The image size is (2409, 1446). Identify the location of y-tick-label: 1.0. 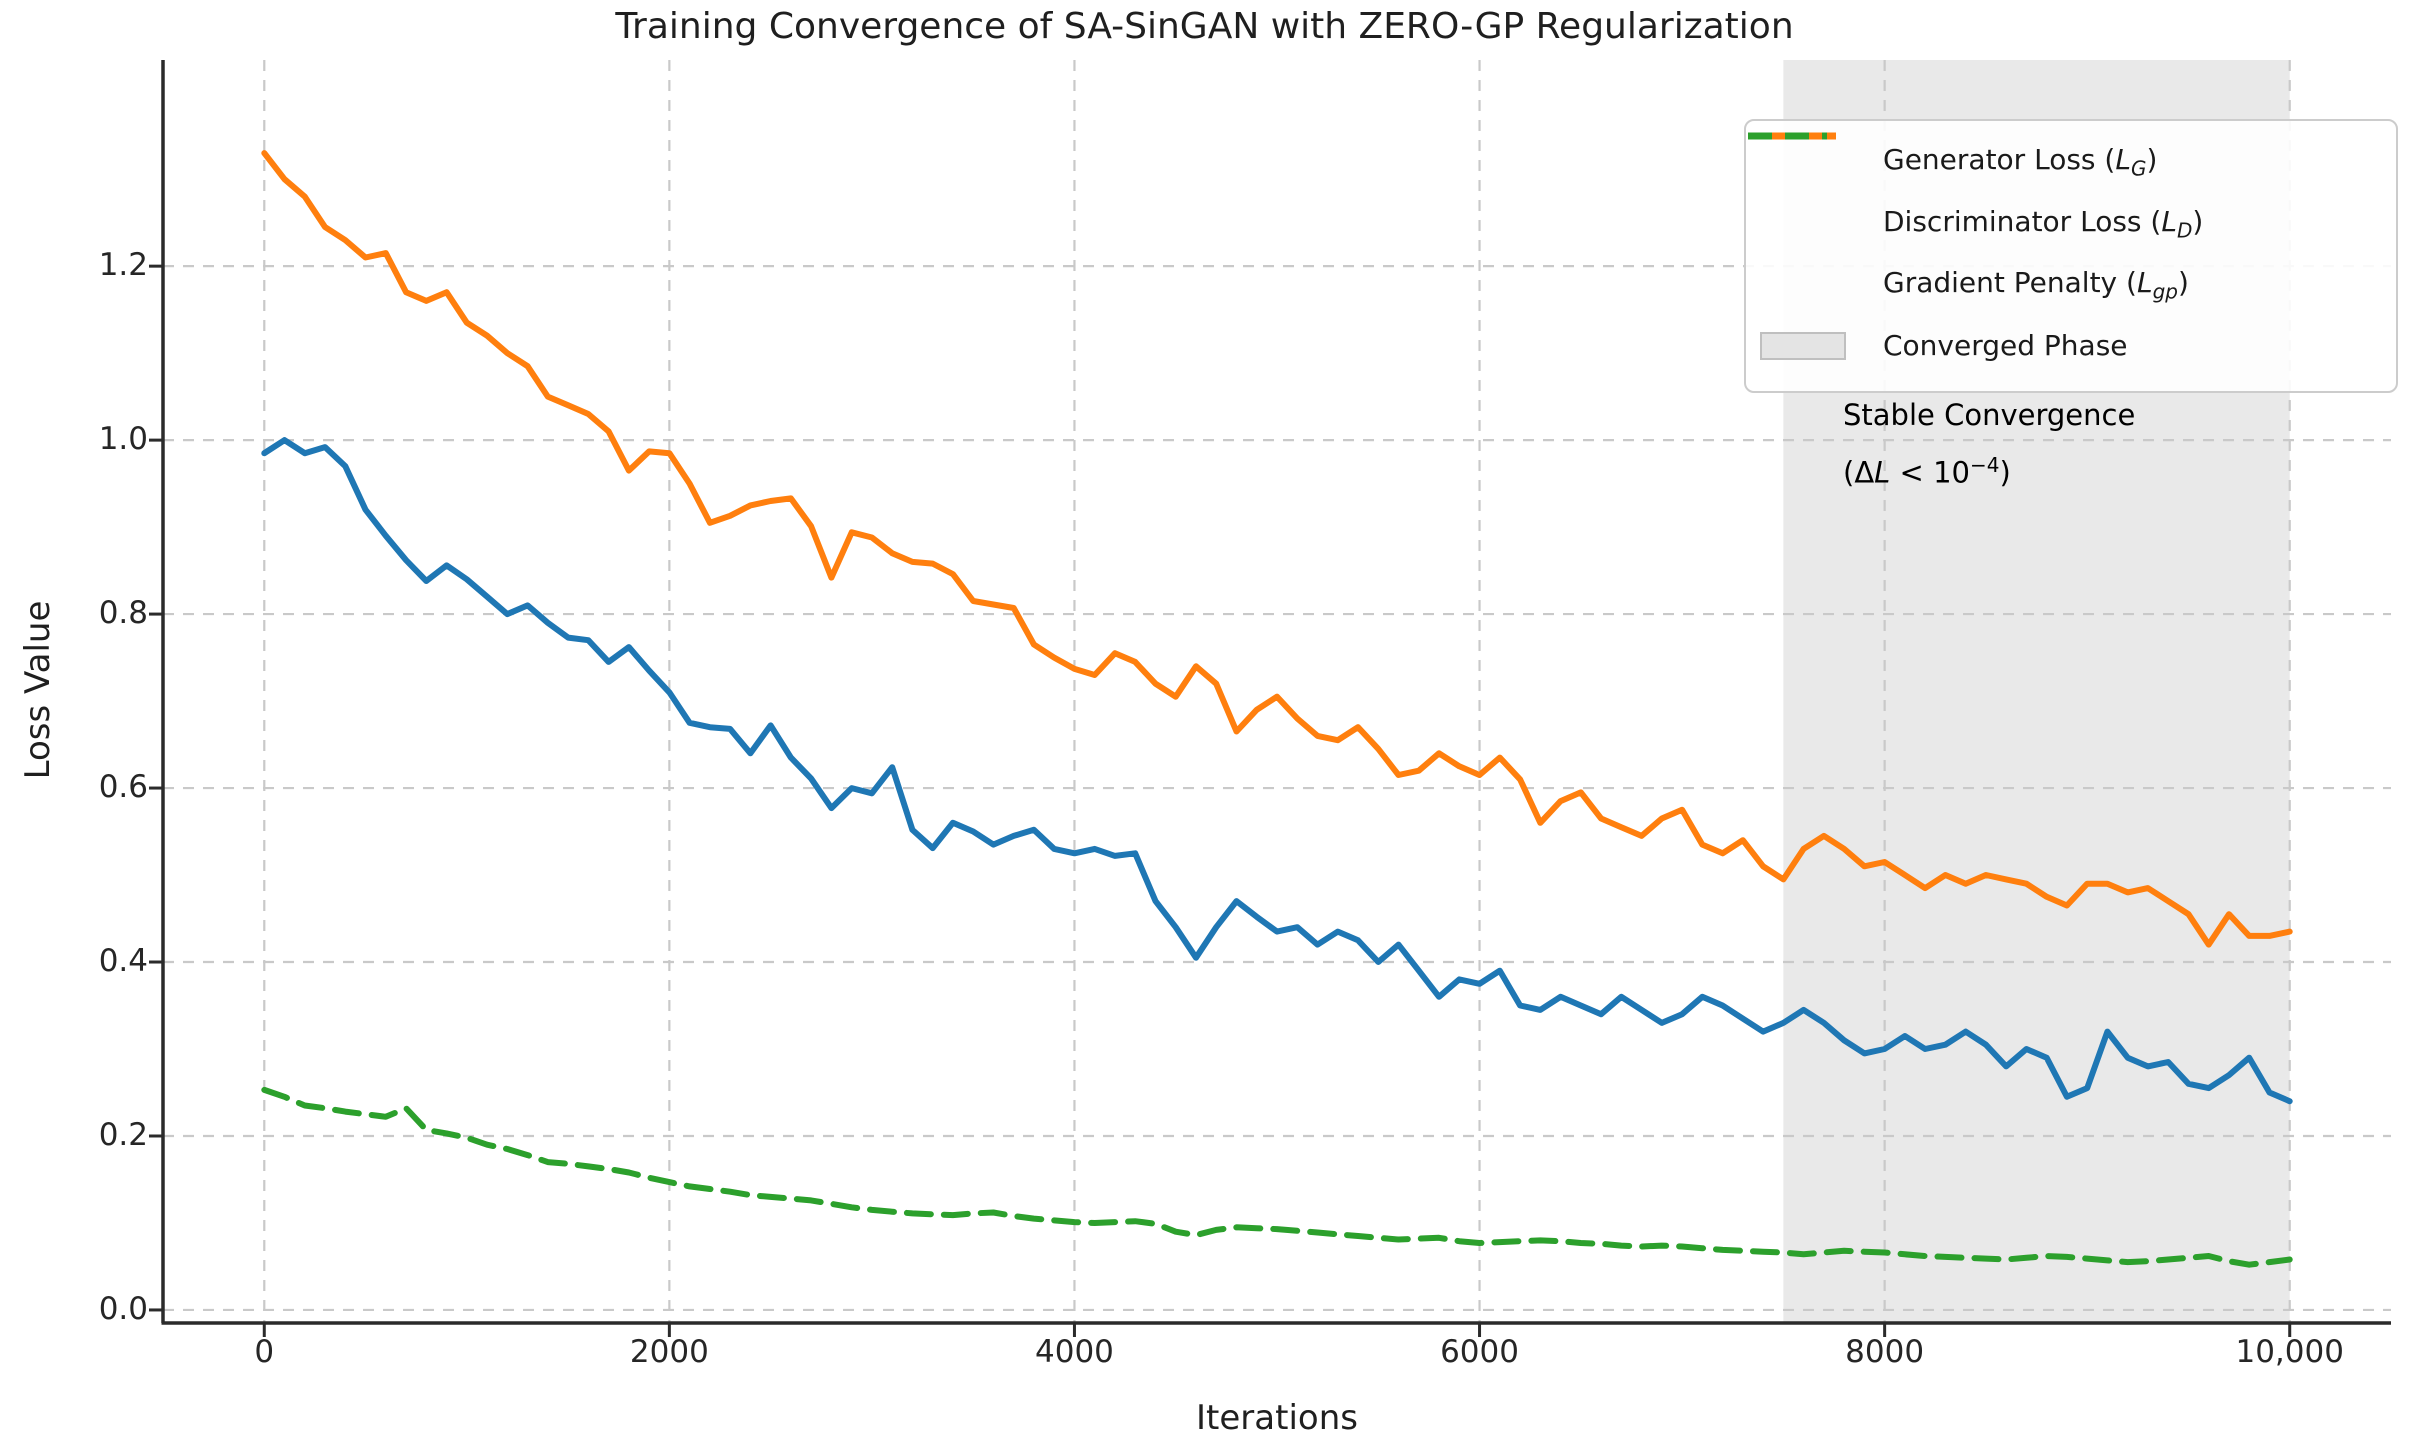
(123, 439).